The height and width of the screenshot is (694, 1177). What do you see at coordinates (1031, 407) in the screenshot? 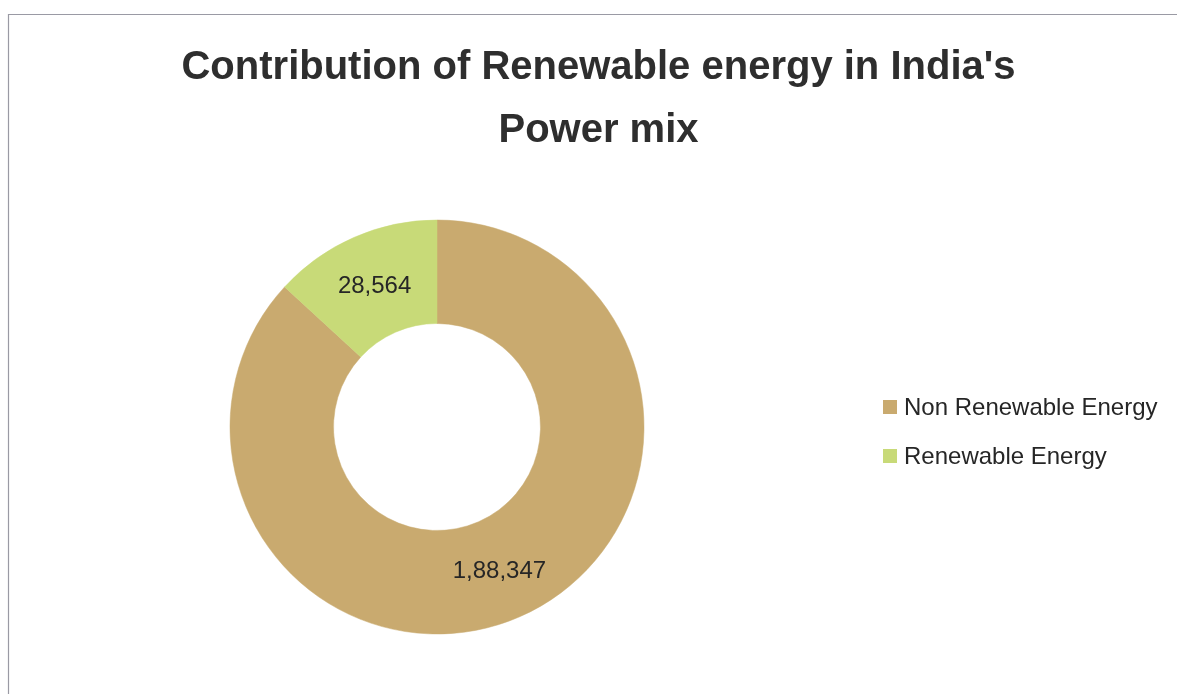
I see `legend-label: Non Renewable Energy` at bounding box center [1031, 407].